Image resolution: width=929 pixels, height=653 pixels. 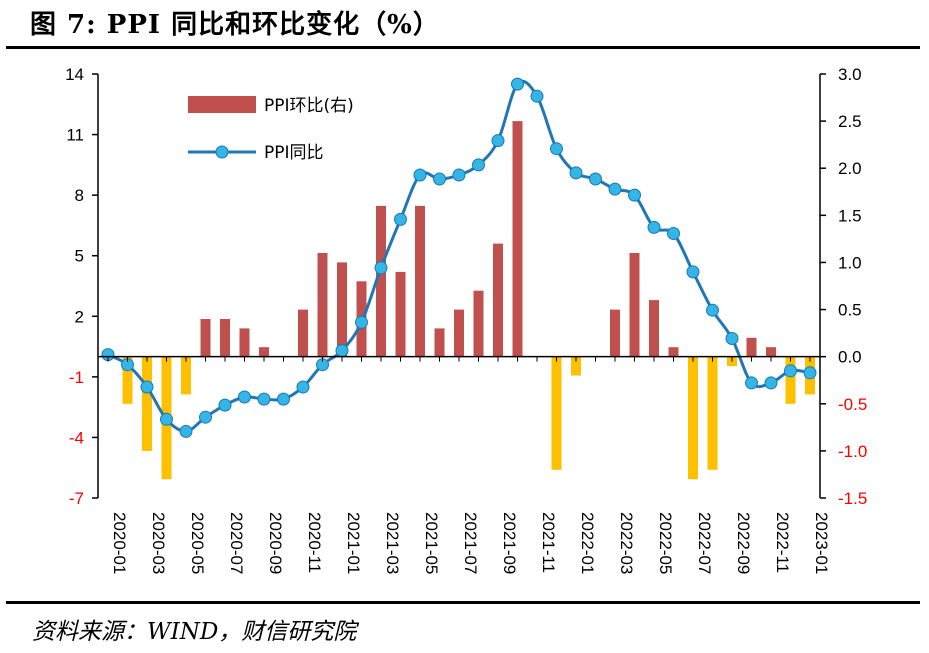 I want to click on x-tick-label: 2020-05, so click(x=197, y=543).